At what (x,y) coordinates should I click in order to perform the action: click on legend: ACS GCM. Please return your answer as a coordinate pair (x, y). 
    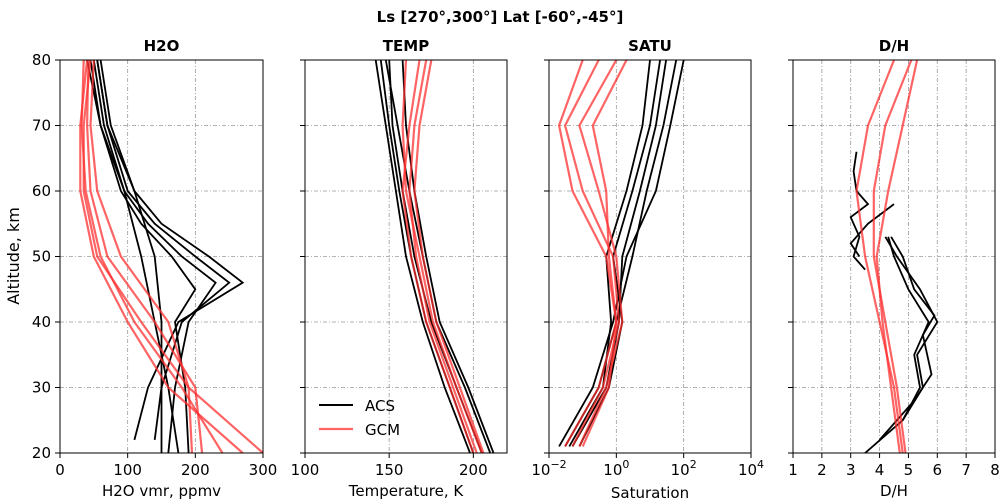
    Looking at the image, I should click on (359, 418).